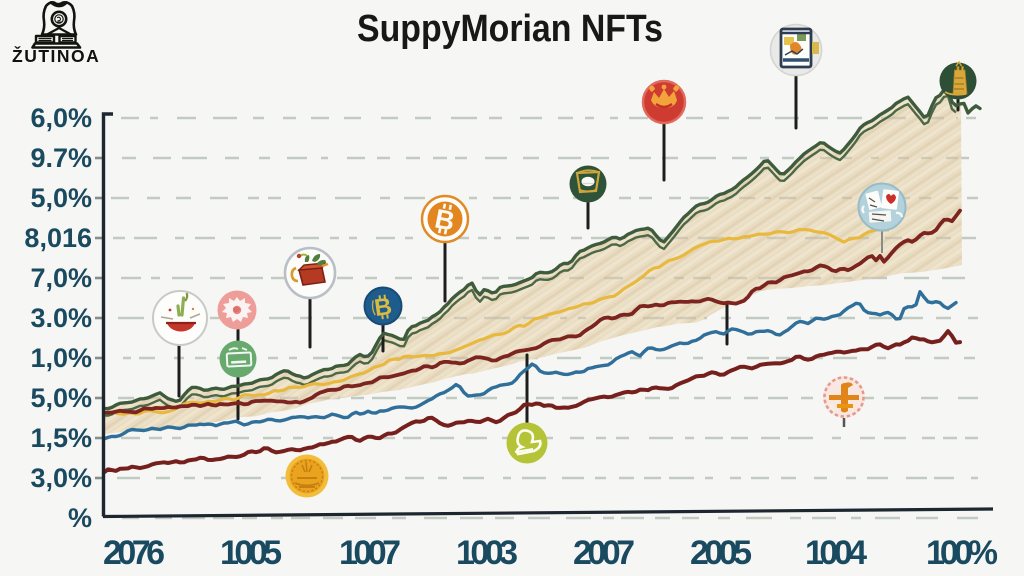 Image resolution: width=1024 pixels, height=576 pixels. What do you see at coordinates (134, 553) in the screenshot?
I see `svg-text: 2076` at bounding box center [134, 553].